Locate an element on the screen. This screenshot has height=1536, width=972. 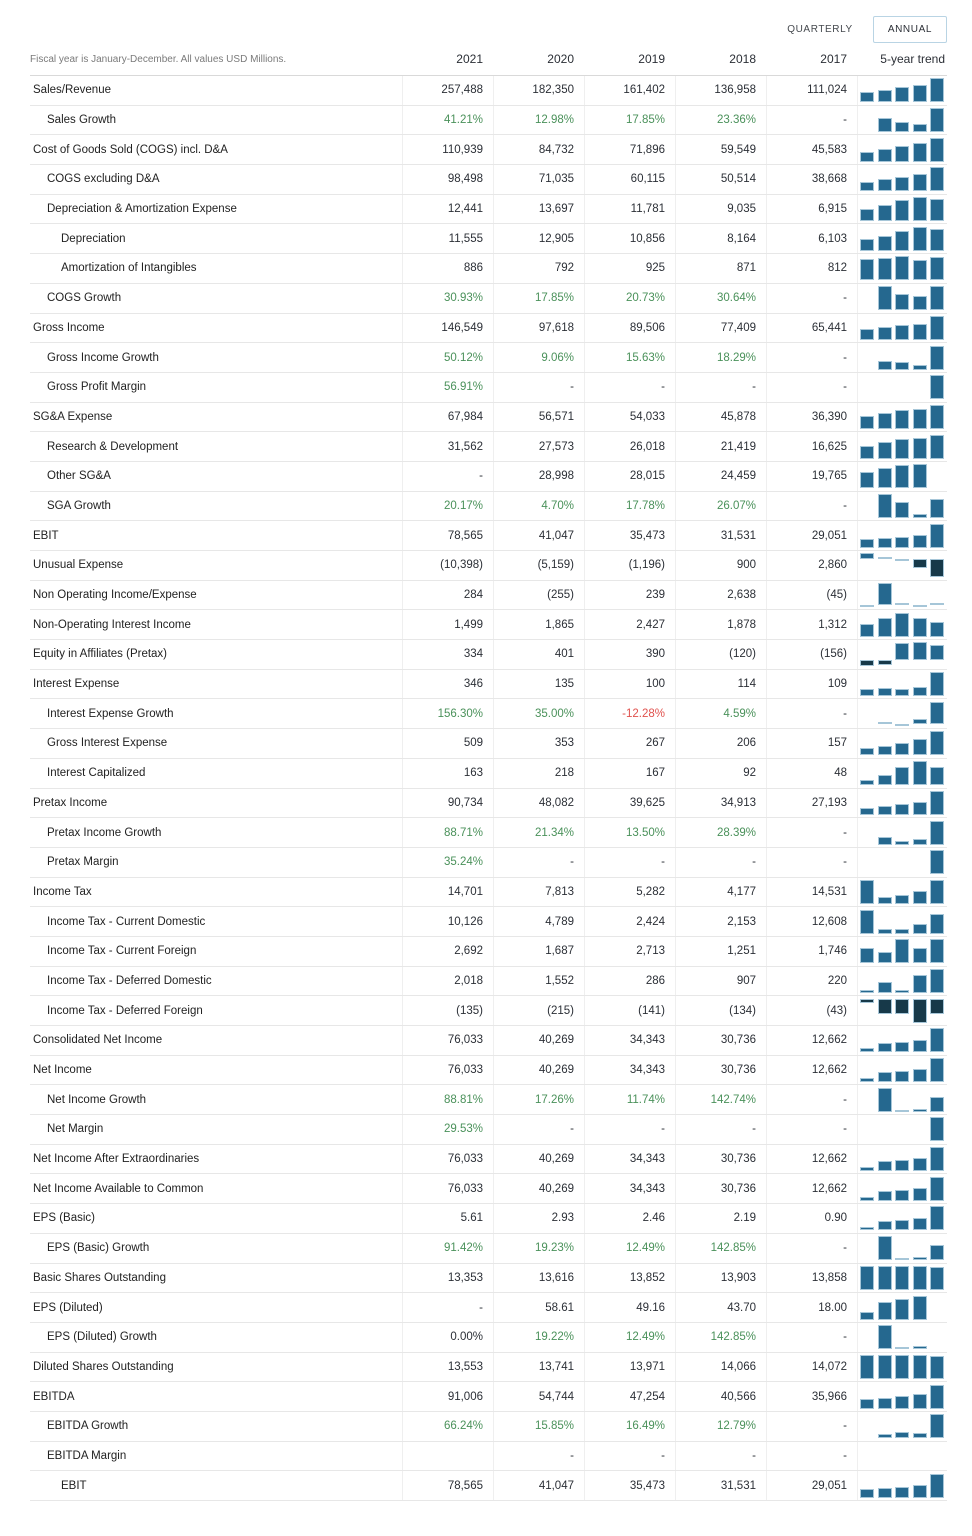
value-cell: 346 is located at coordinates (447, 684).